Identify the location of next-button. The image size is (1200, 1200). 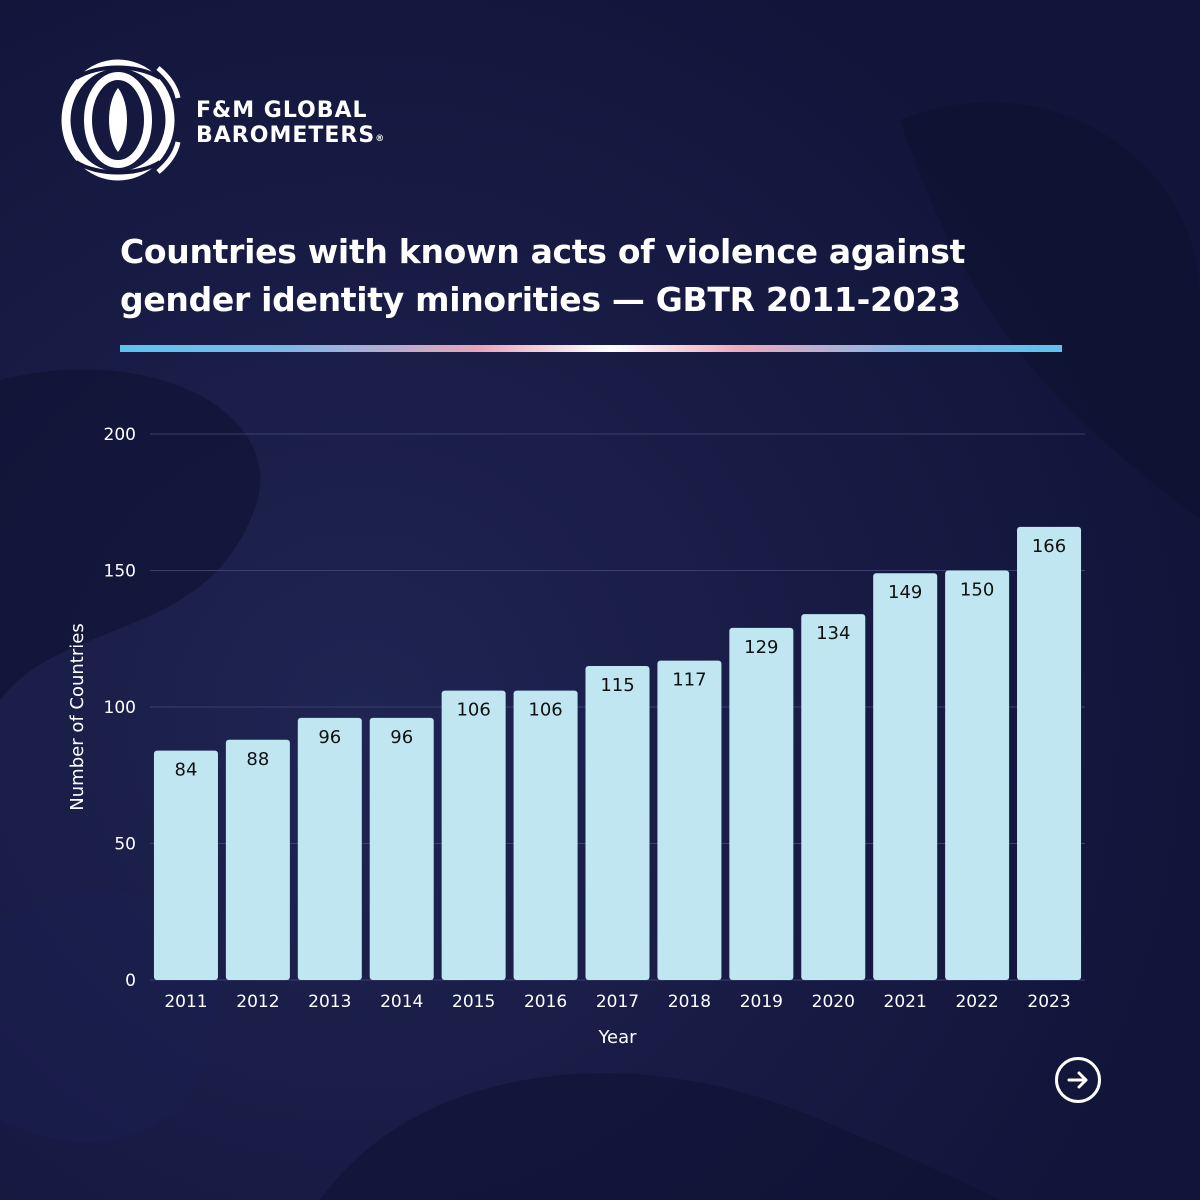
(1078, 1080).